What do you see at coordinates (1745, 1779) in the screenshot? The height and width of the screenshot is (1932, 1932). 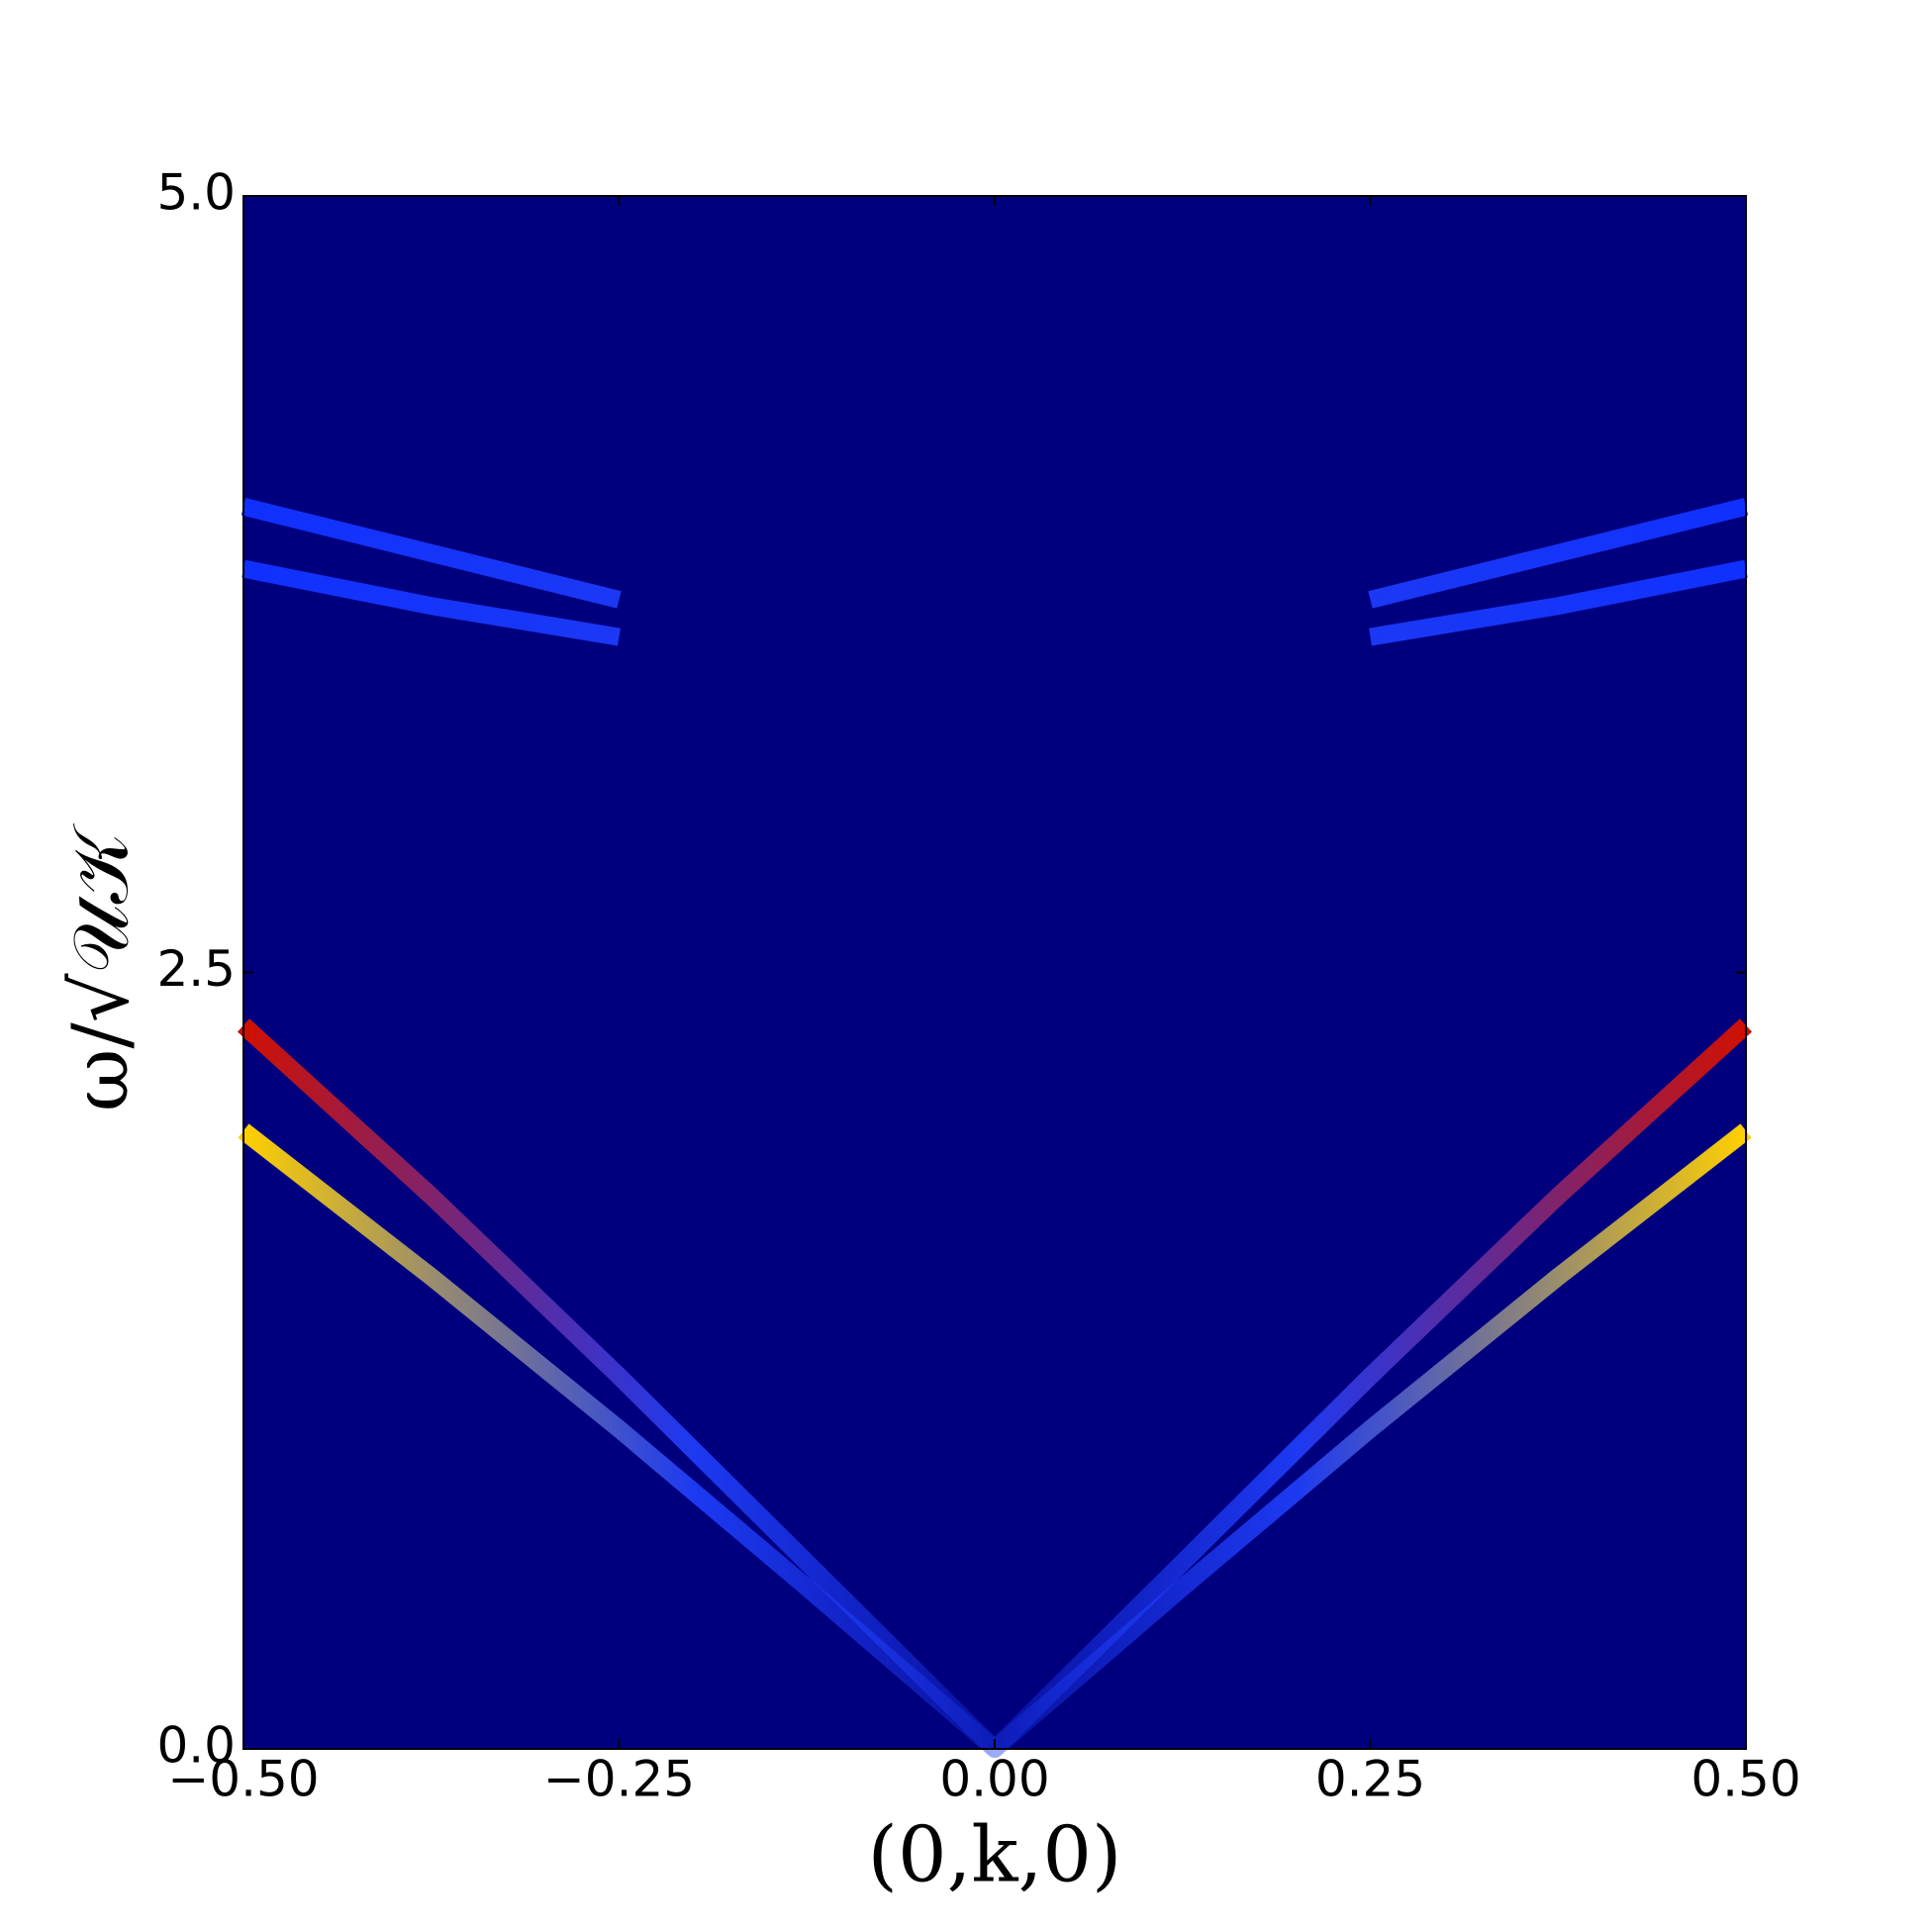 I see `x-tick-label: 0.50` at bounding box center [1745, 1779].